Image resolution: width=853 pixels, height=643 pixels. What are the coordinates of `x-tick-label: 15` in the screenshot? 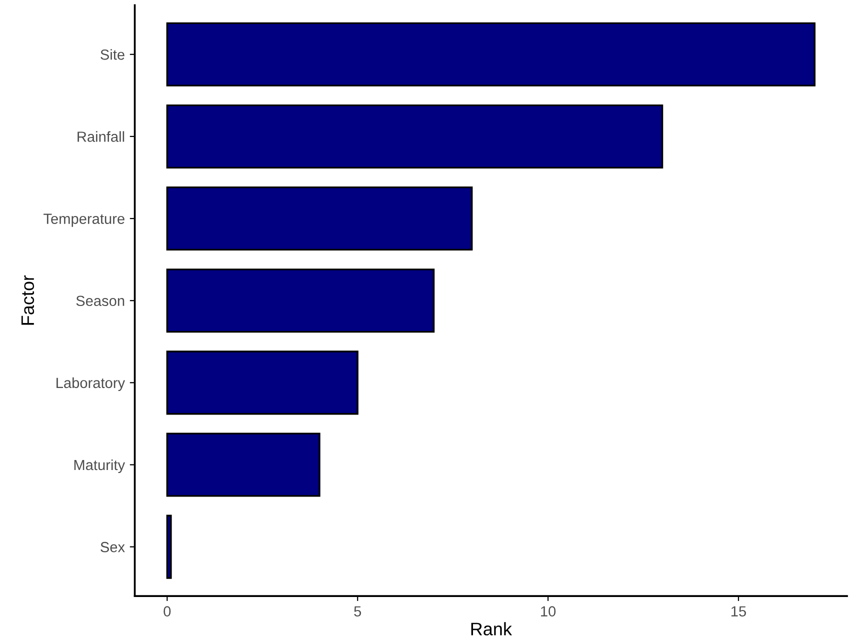 It's located at (738, 611).